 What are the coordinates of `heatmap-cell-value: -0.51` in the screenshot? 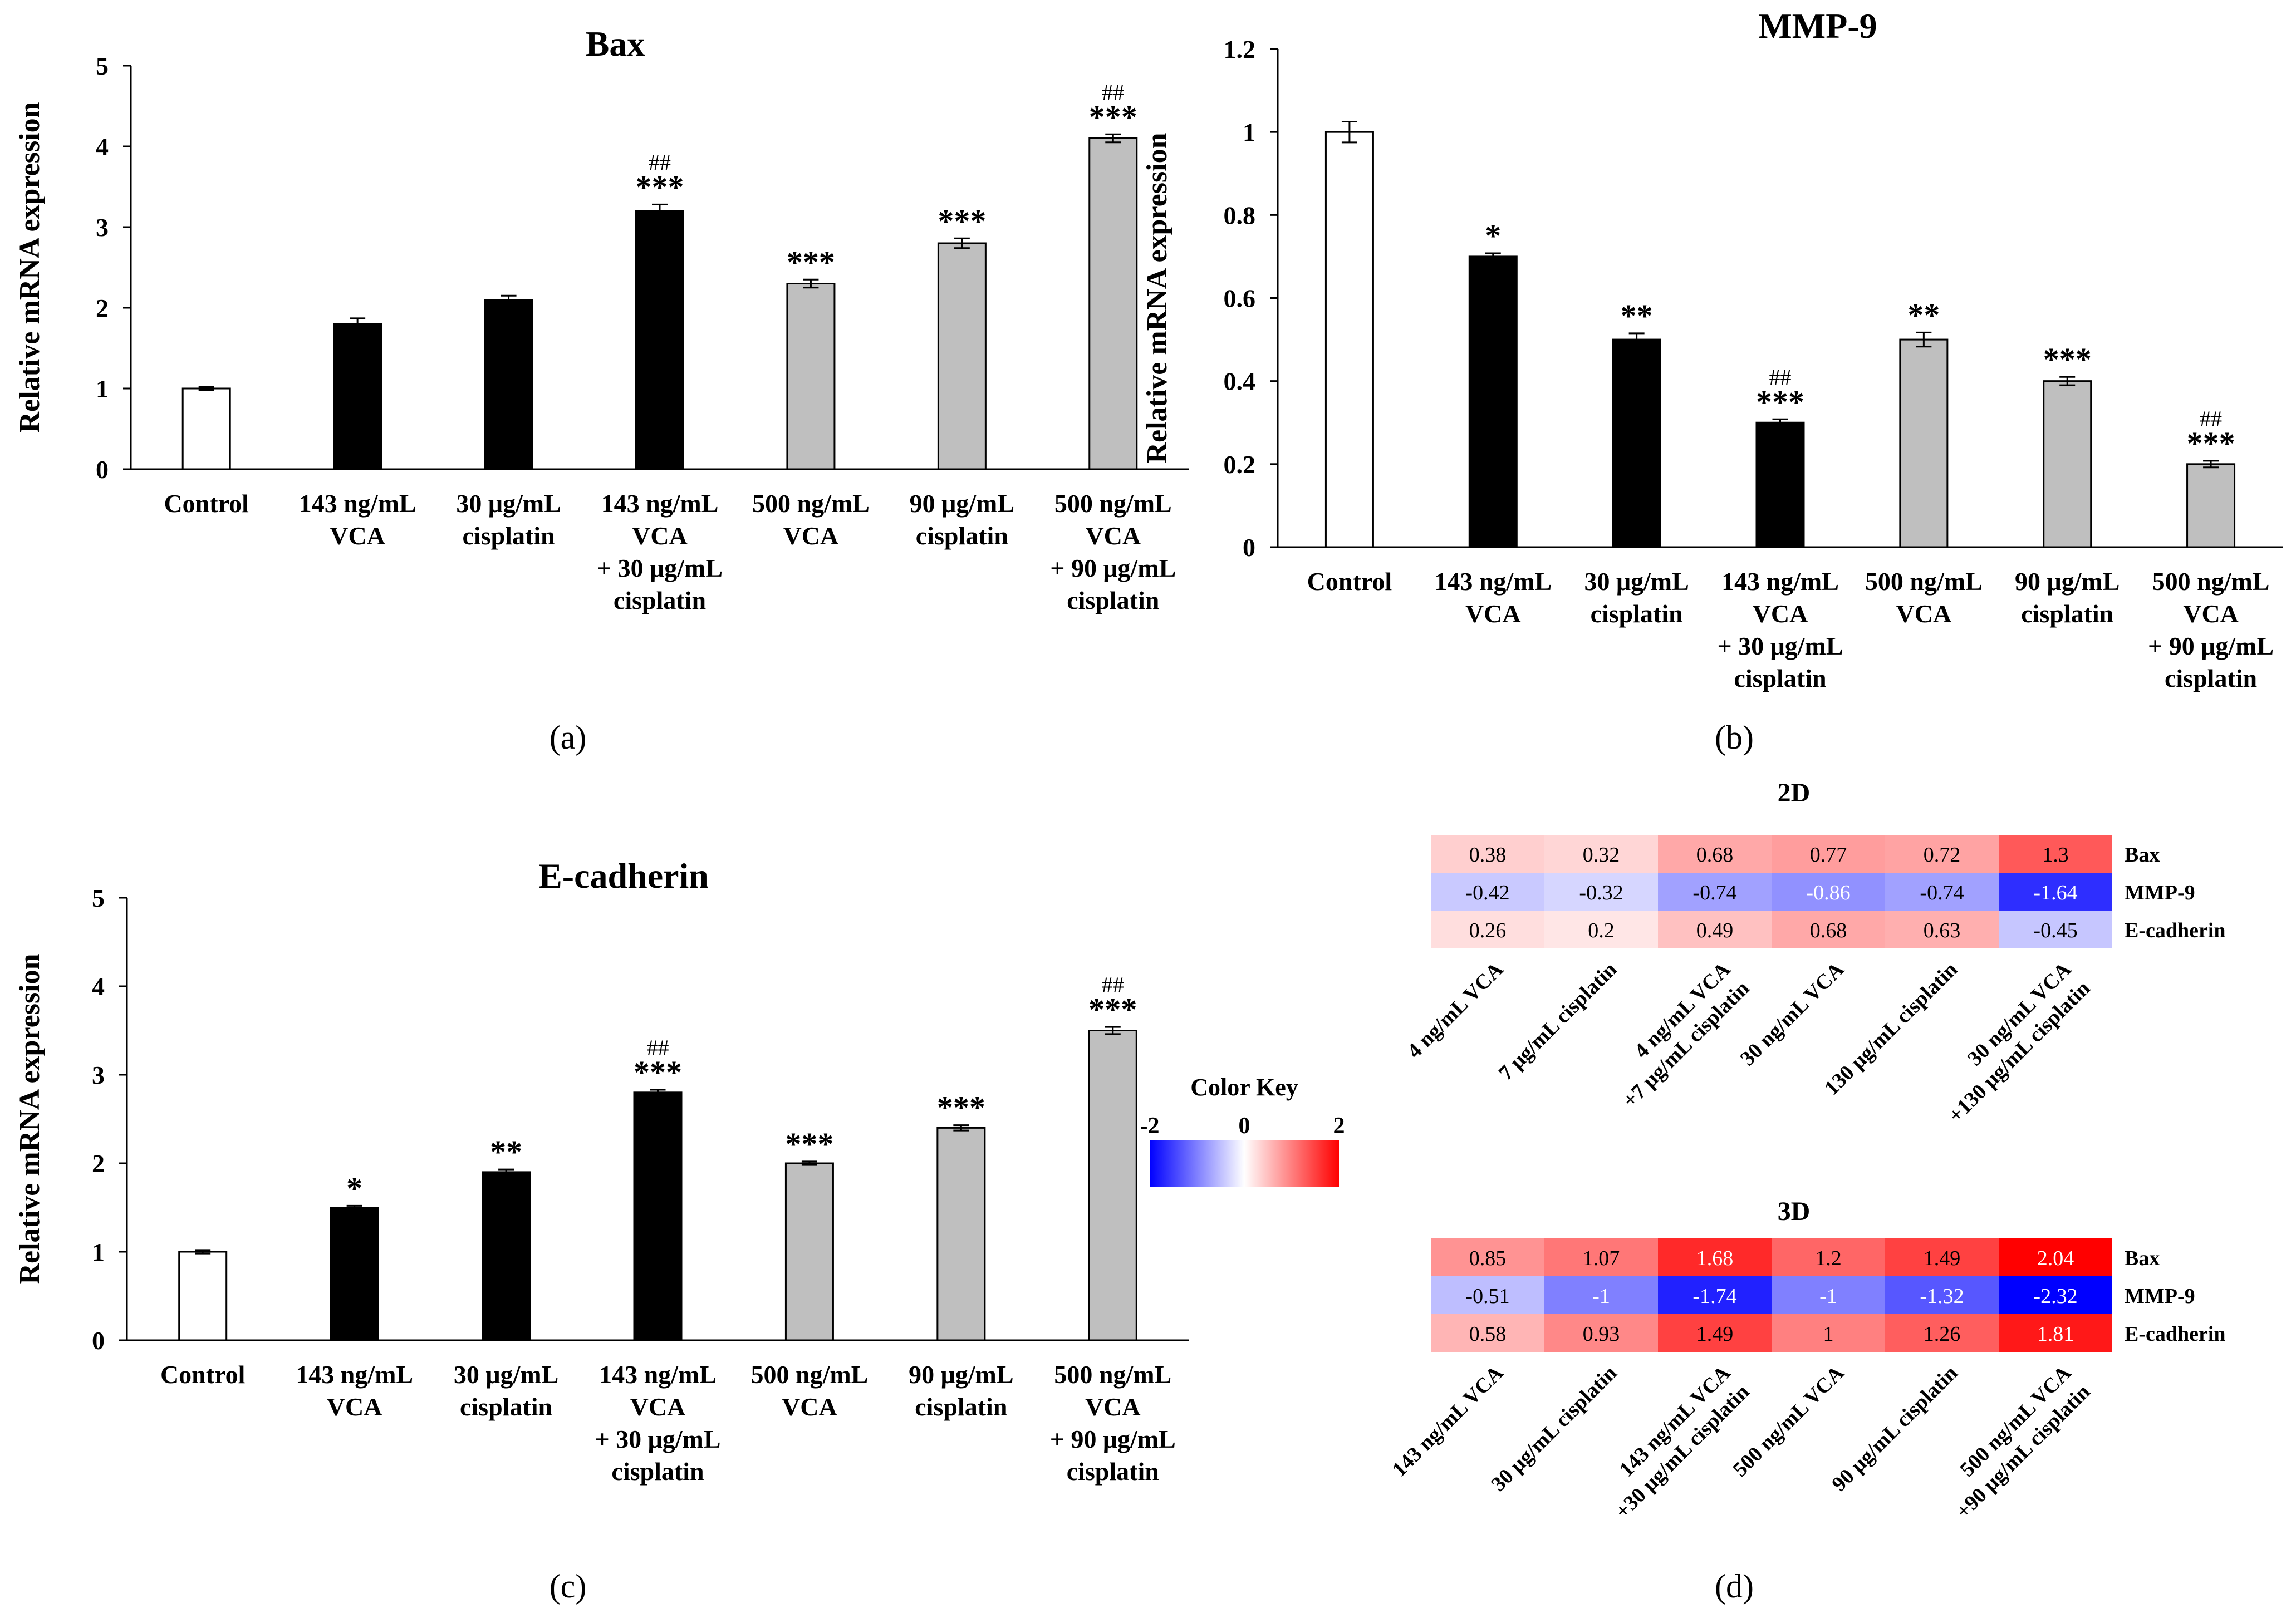 It's located at (1487, 1296).